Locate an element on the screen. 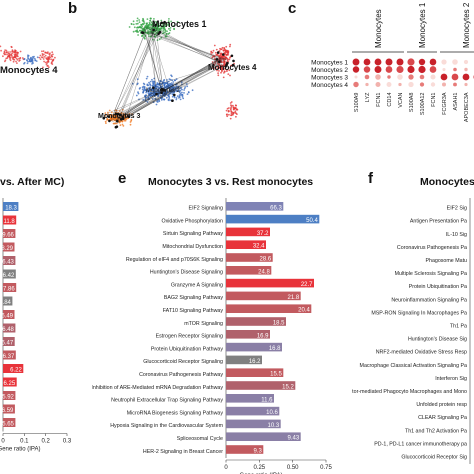  category-label: EIF2 Sig is located at coordinates (457, 209).